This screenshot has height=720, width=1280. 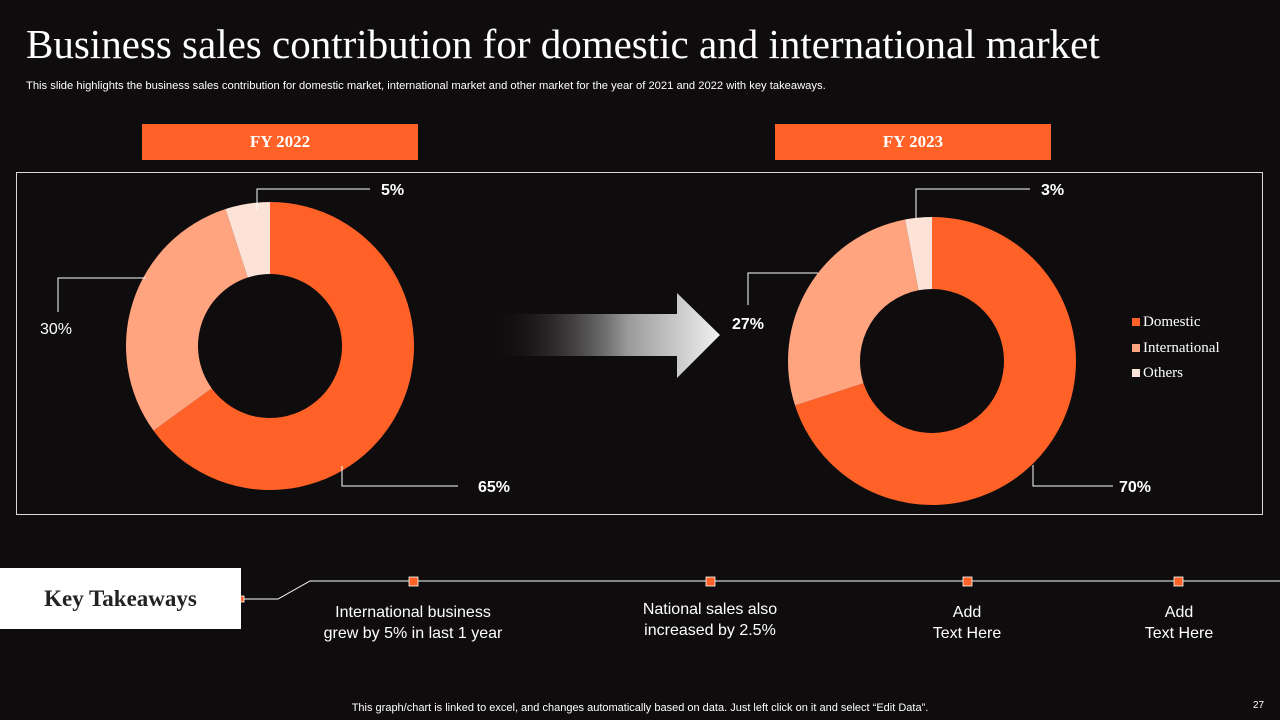 I want to click on label-2023-domestic: 70%, so click(x=1135, y=487).